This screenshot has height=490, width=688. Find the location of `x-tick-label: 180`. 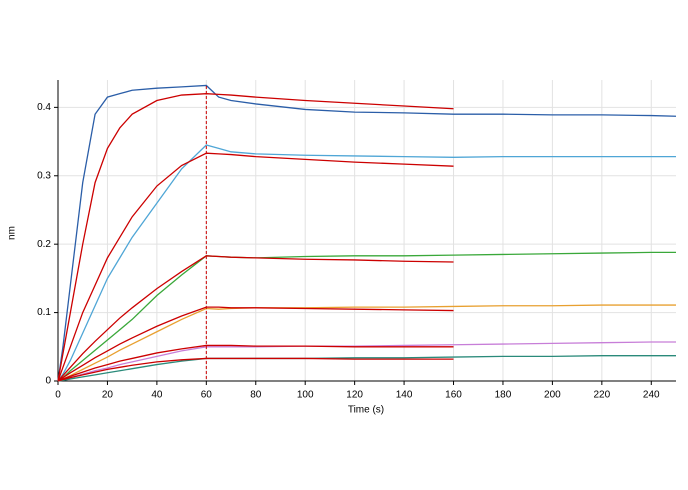

x-tick-label: 180 is located at coordinates (503, 395).